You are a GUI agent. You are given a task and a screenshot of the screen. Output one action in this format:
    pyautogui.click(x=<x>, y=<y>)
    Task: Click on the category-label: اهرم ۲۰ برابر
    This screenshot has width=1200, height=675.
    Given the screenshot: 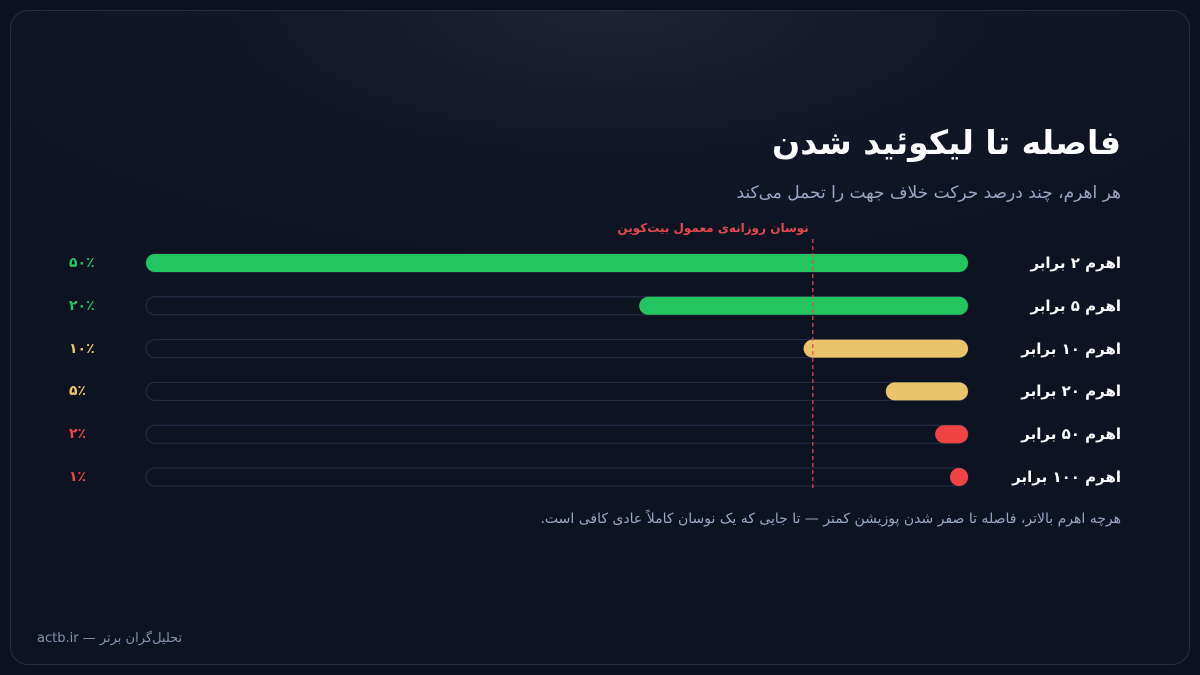 What is the action you would take?
    pyautogui.click(x=1071, y=391)
    